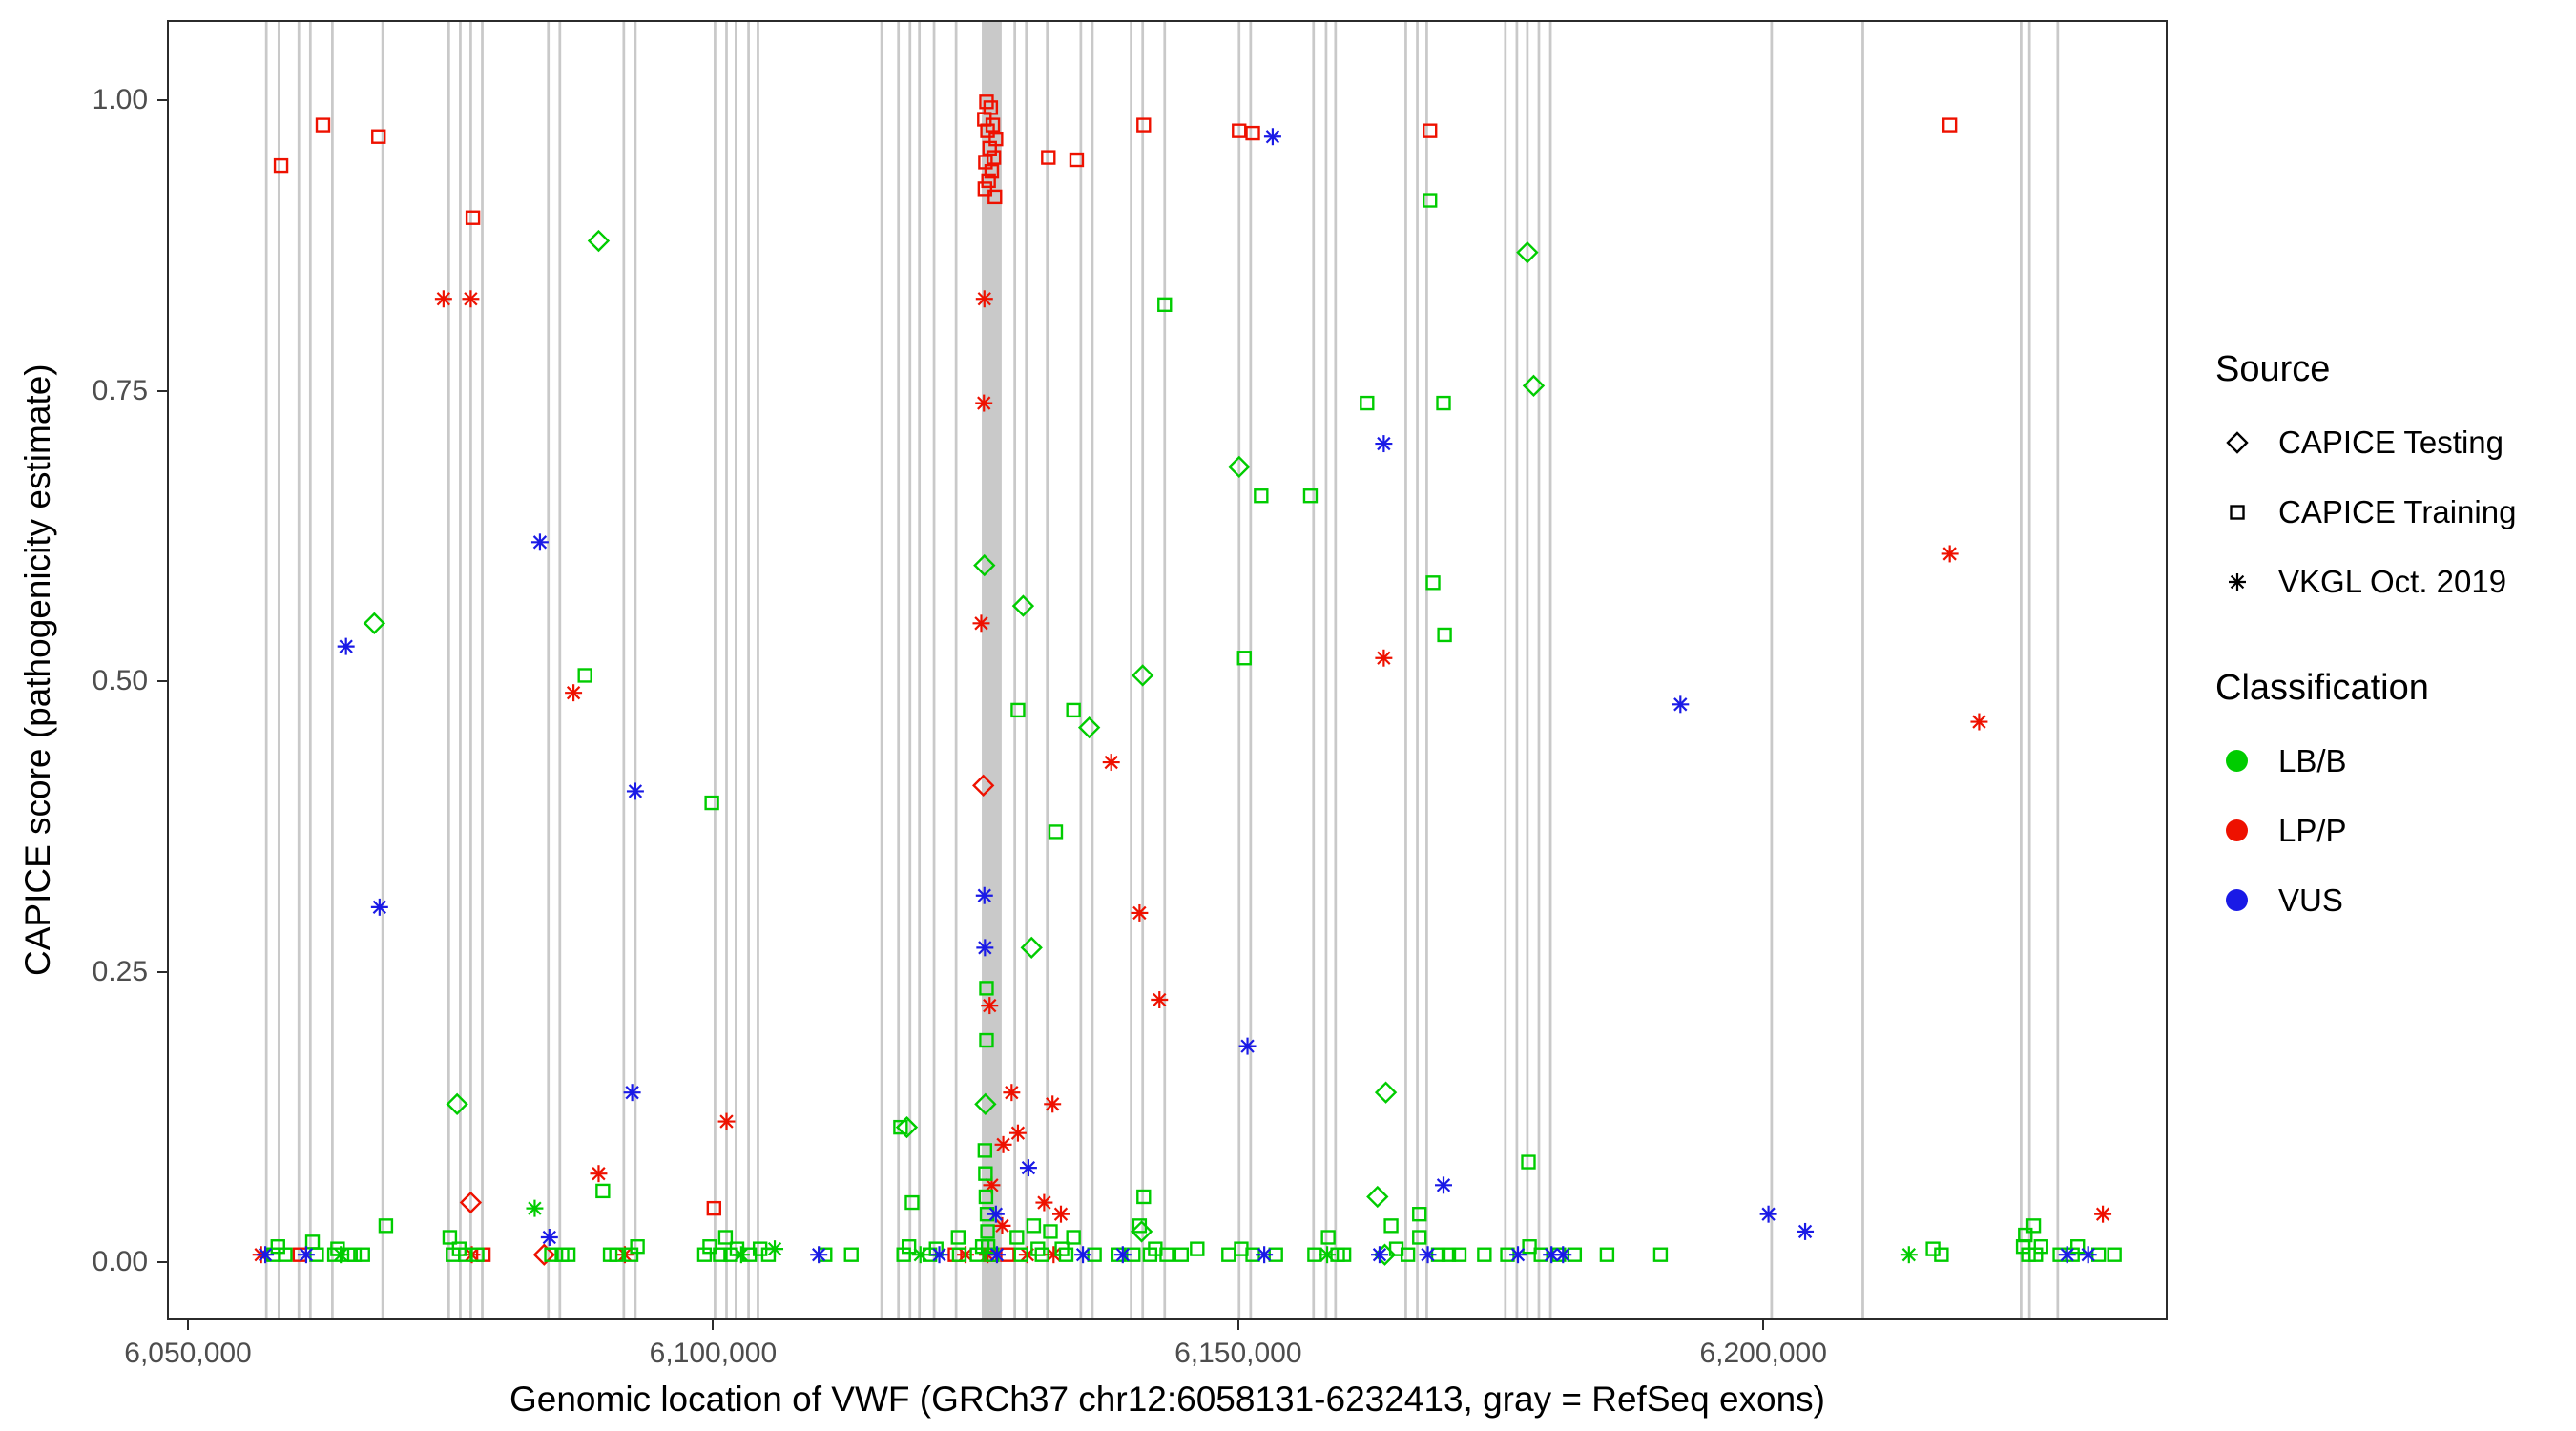 The height and width of the screenshot is (1431, 2576). Describe the element at coordinates (2391, 900) in the screenshot. I see `legend-item-vus: VUS` at that location.